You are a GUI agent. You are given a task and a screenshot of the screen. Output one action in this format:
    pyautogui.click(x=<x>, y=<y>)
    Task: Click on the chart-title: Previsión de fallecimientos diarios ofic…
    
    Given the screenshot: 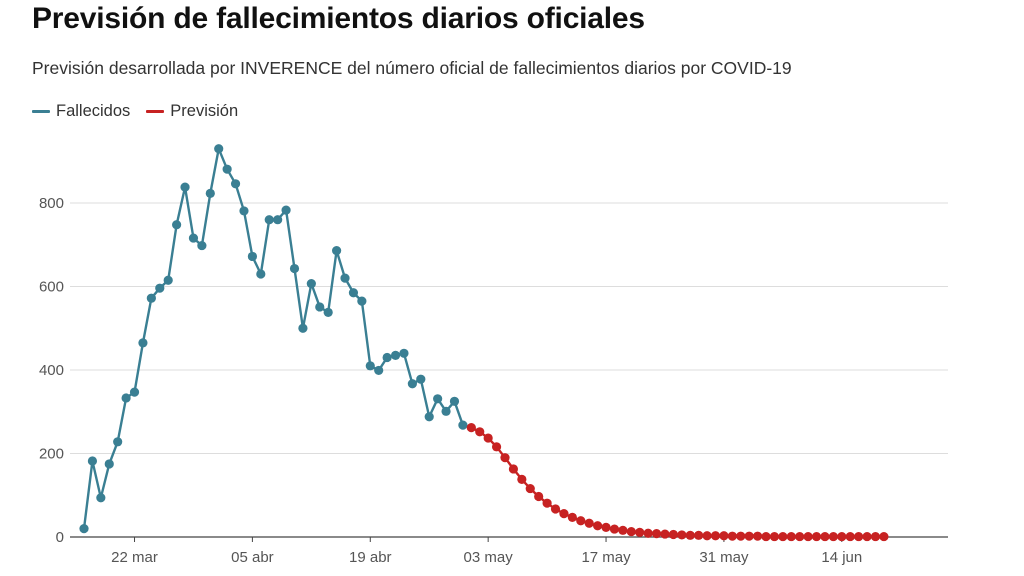 What is the action you would take?
    pyautogui.click(x=338, y=18)
    